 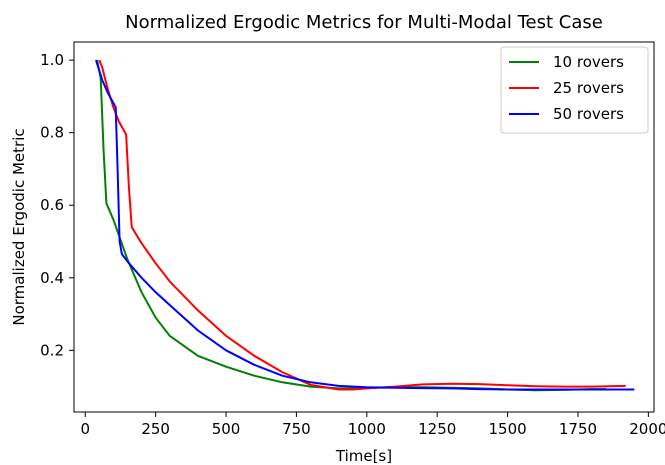 I want to click on y-tick-label: 0.2, so click(x=52, y=350).